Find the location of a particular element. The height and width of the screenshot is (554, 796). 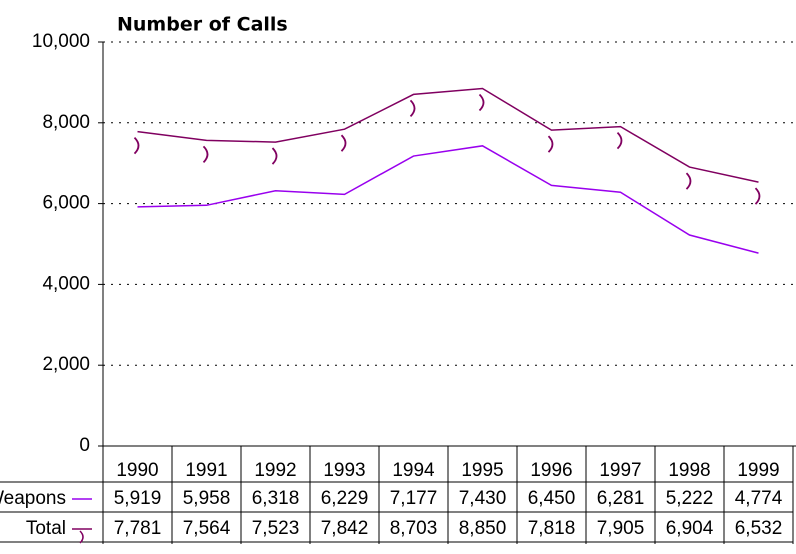

data-label: 7,818 is located at coordinates (552, 528).